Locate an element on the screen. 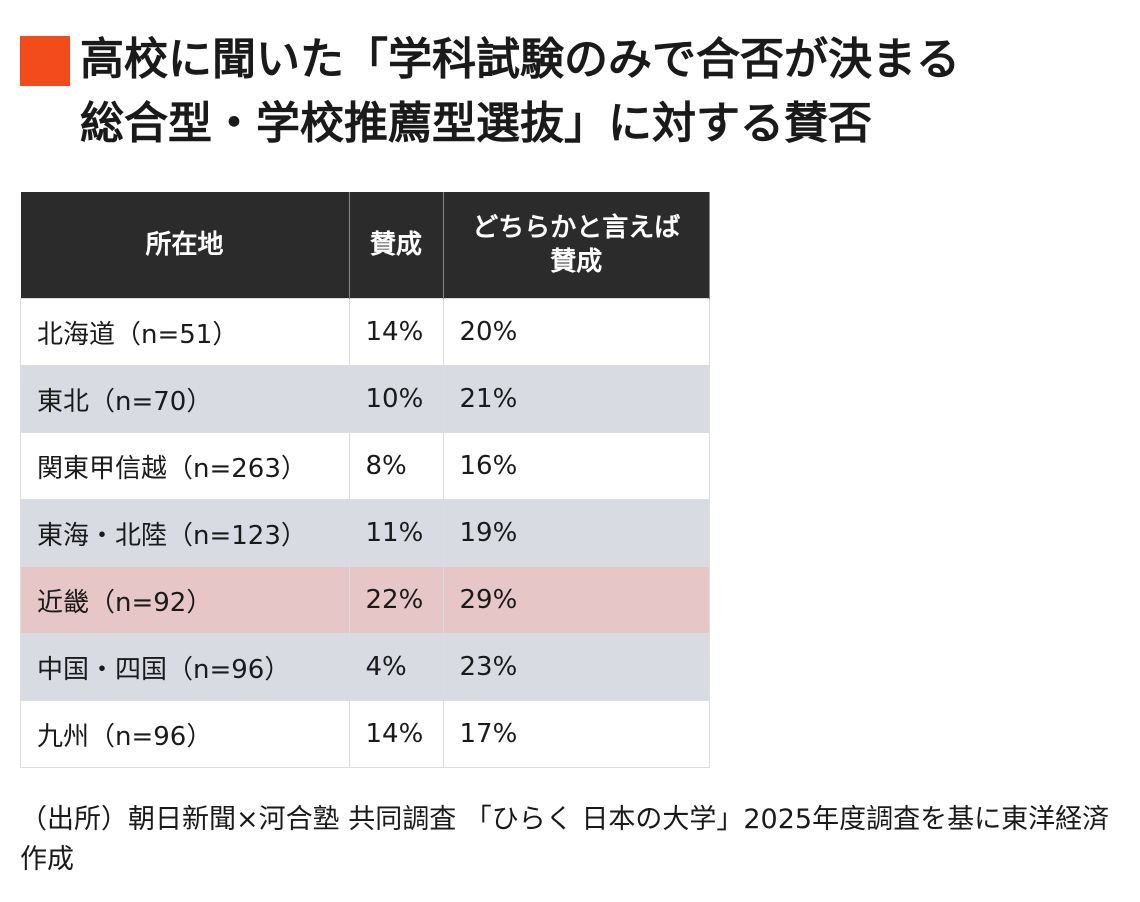  table-cell: 関東甲信越（n=263） is located at coordinates (185, 466).